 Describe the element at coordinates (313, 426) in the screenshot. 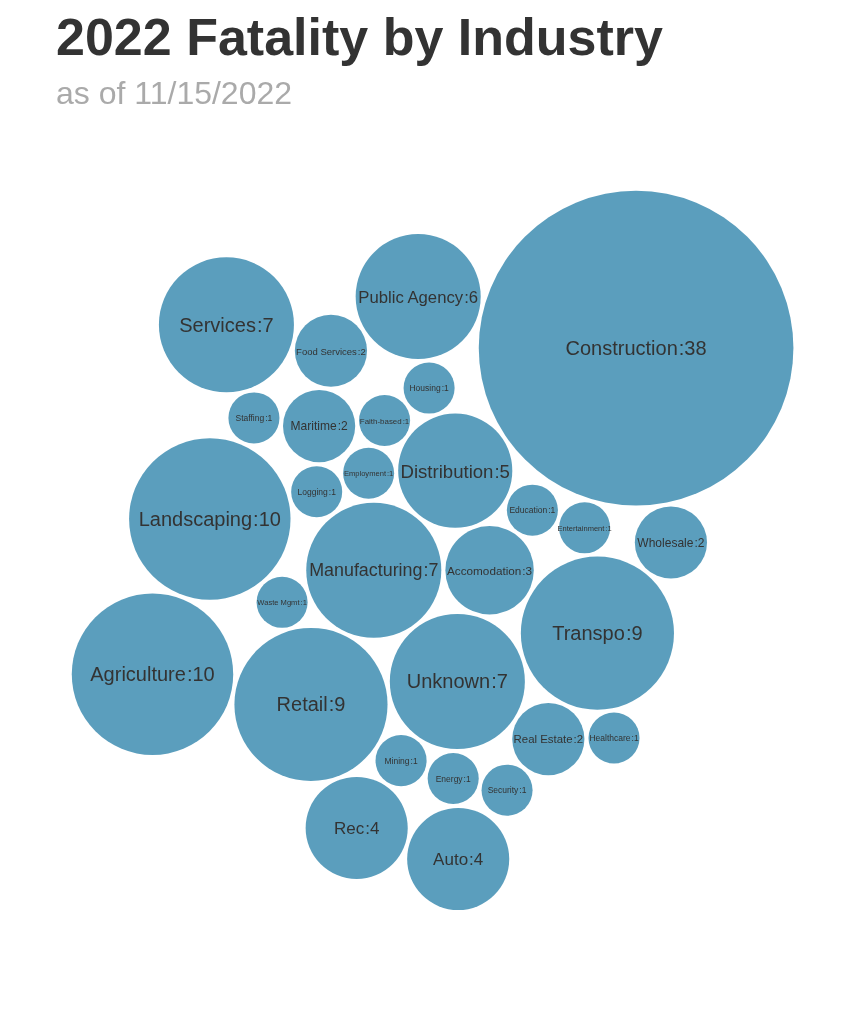

I see `category-label: Maritime` at that location.